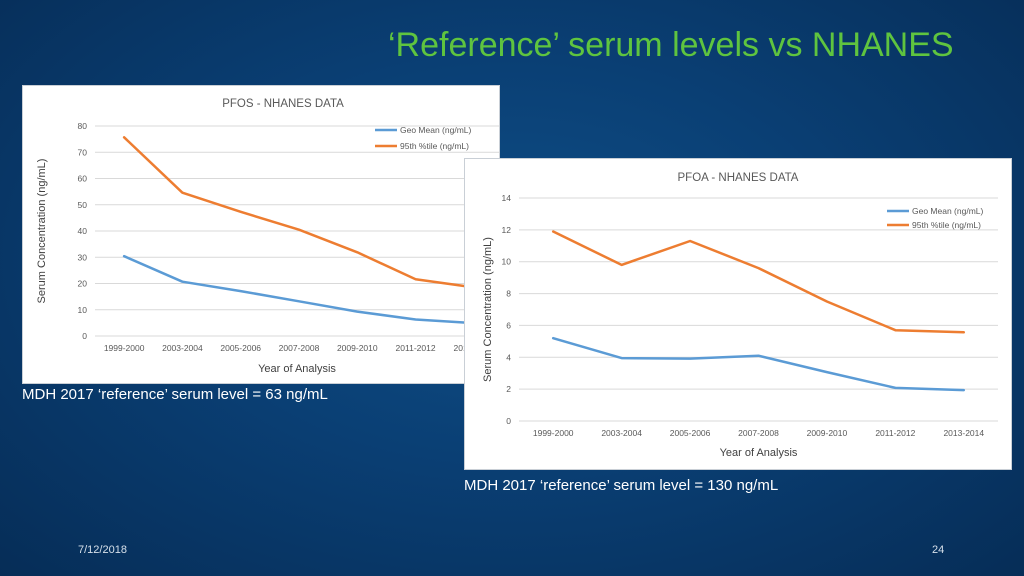 This screenshot has width=1024, height=576. Describe the element at coordinates (963, 433) in the screenshot. I see `x-tick-label: 2013-2014` at that location.